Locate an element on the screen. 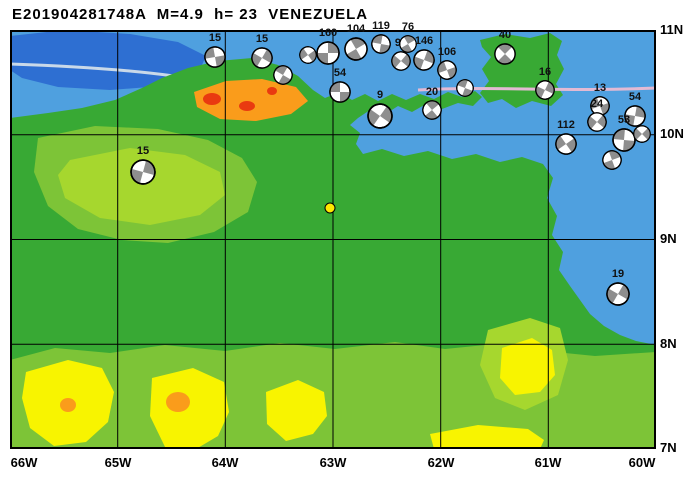 This screenshot has height=480, width=695. epicenter-marker is located at coordinates (330, 208).